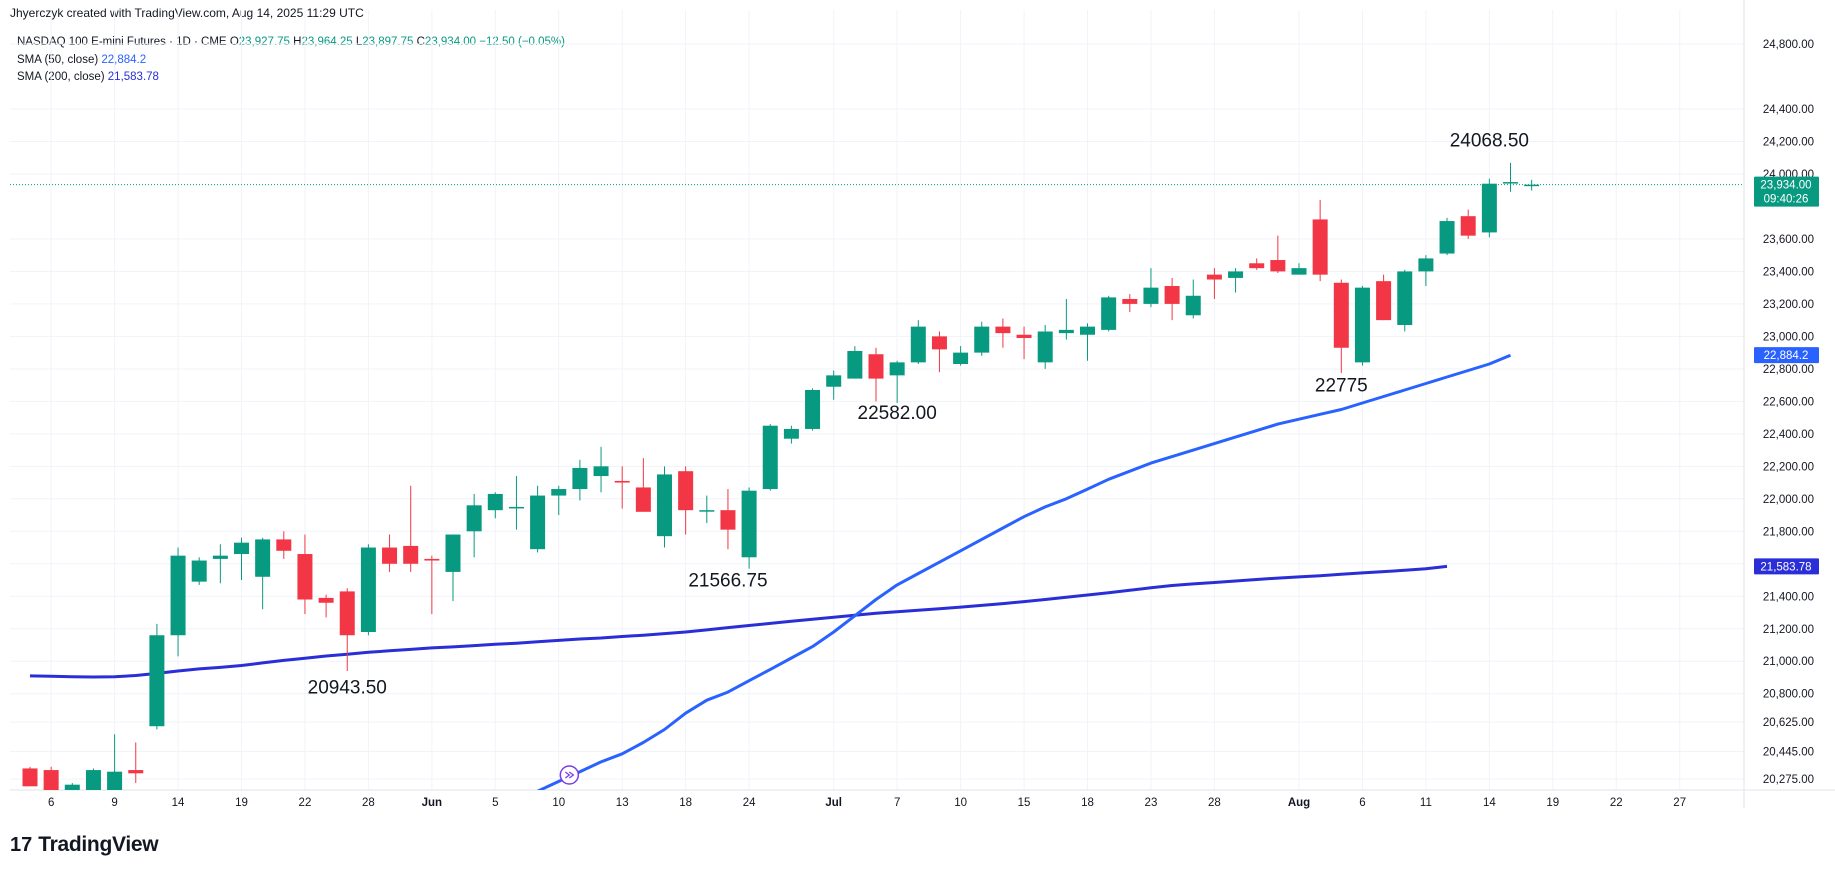 The image size is (1835, 875). I want to click on time-tick-label: 18, so click(685, 803).